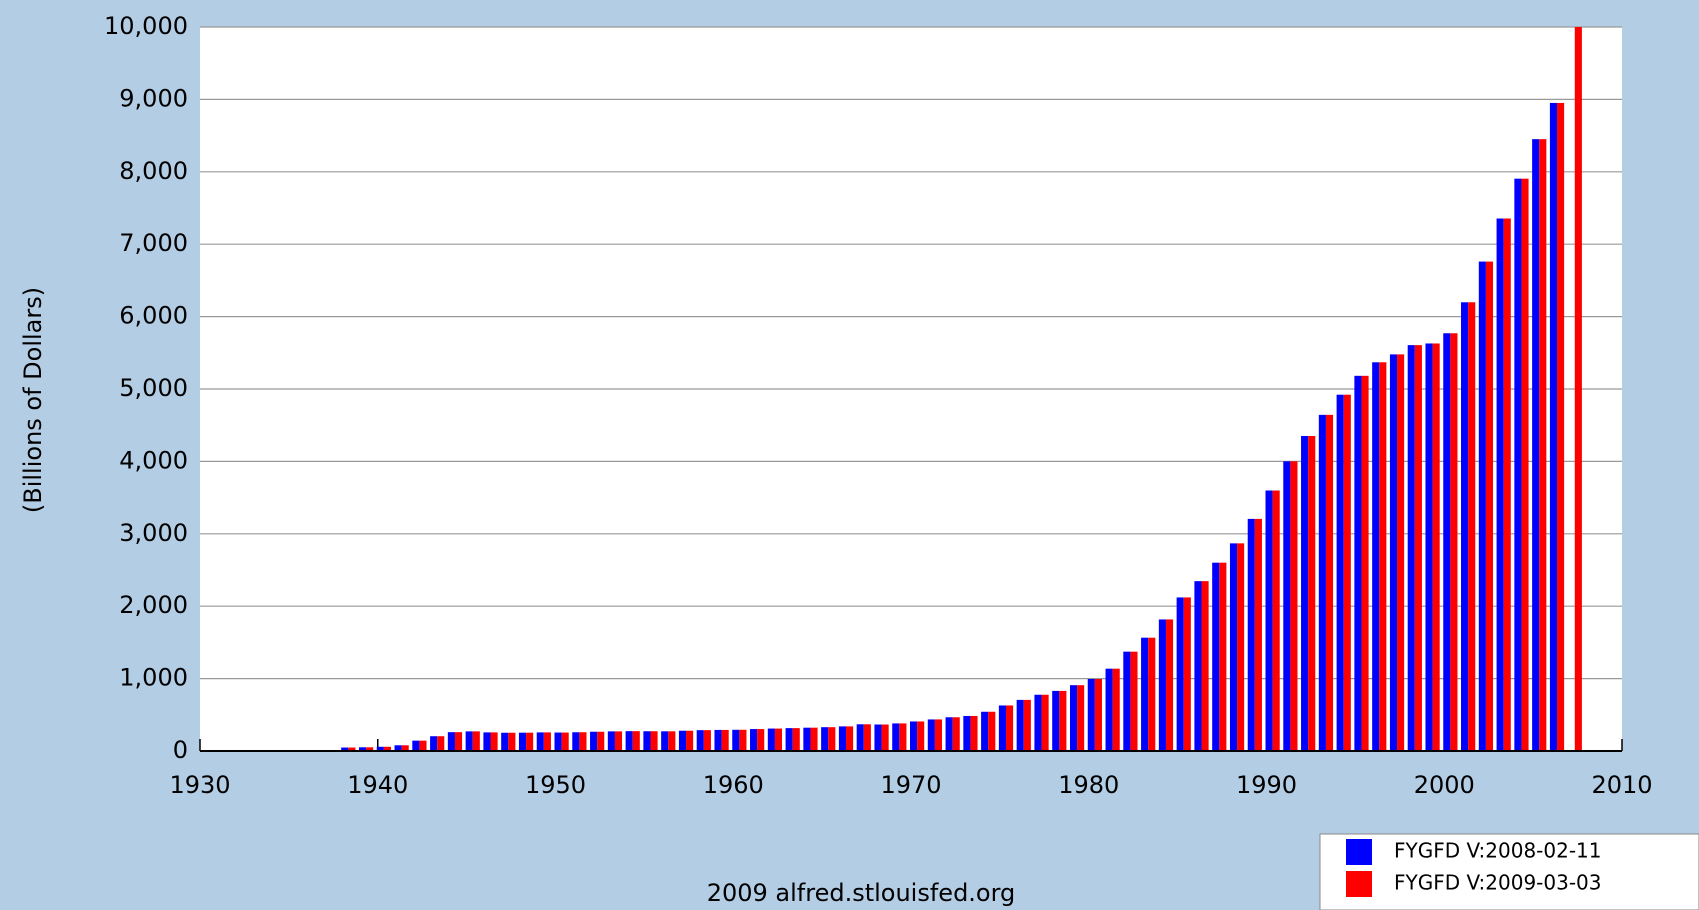 The height and width of the screenshot is (910, 1699). I want to click on y-tick-label: 4,000, so click(153, 460).